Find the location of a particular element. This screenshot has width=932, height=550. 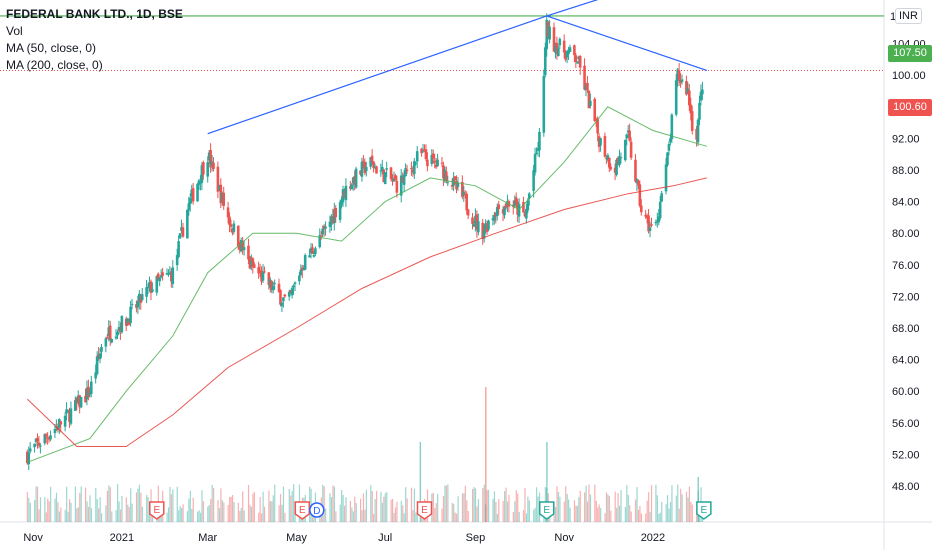

y-tick-label: 68.00 is located at coordinates (906, 329).